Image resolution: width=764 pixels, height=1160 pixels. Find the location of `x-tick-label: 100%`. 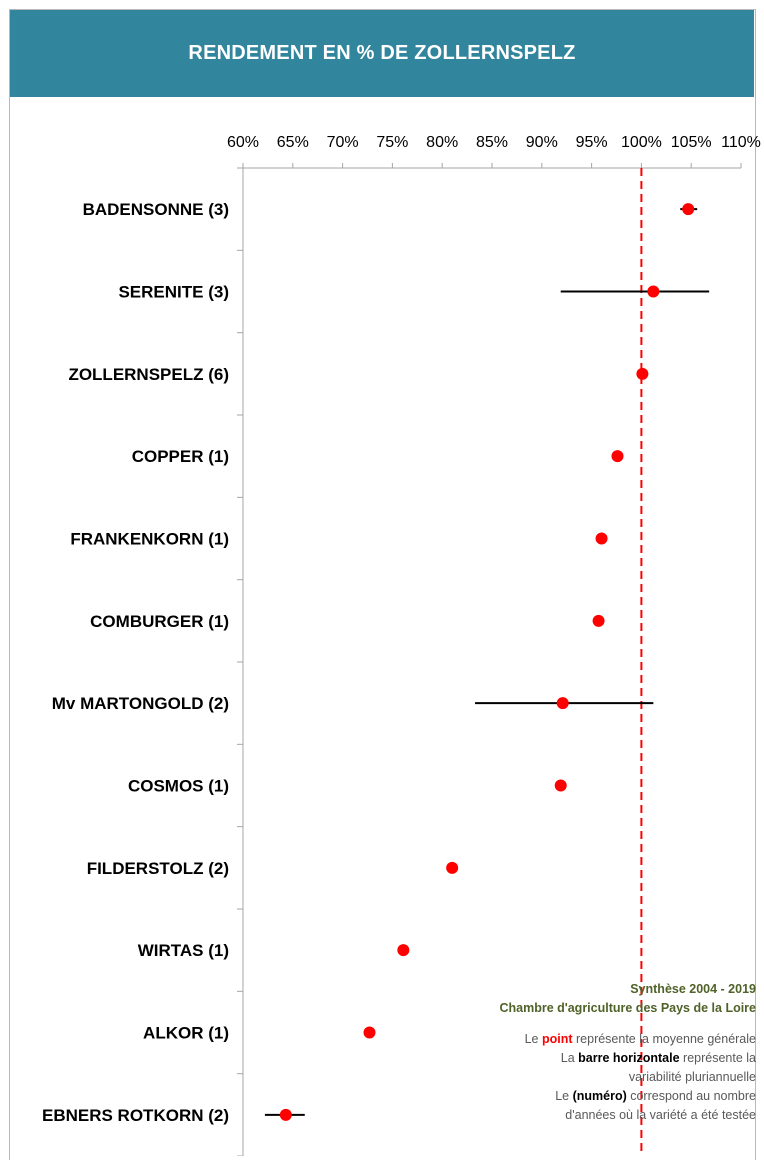

x-tick-label: 100% is located at coordinates (641, 142).